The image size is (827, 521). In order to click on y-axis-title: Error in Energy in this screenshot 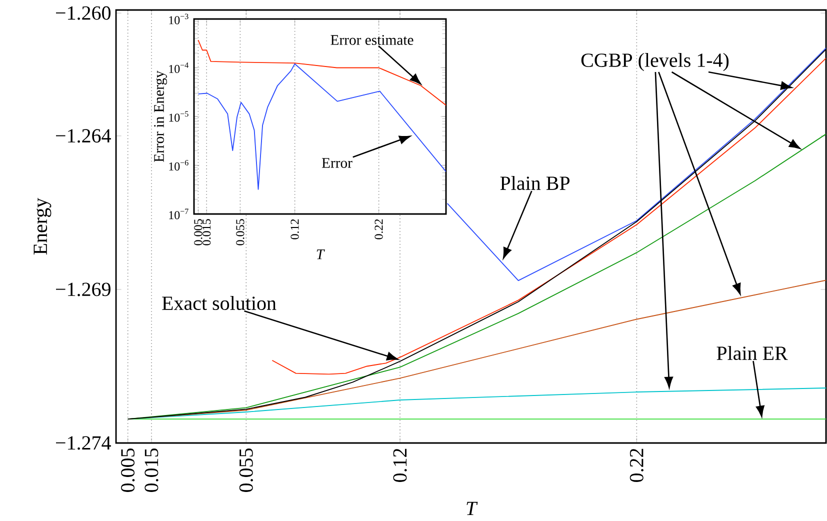, I will do `click(160, 116)`.